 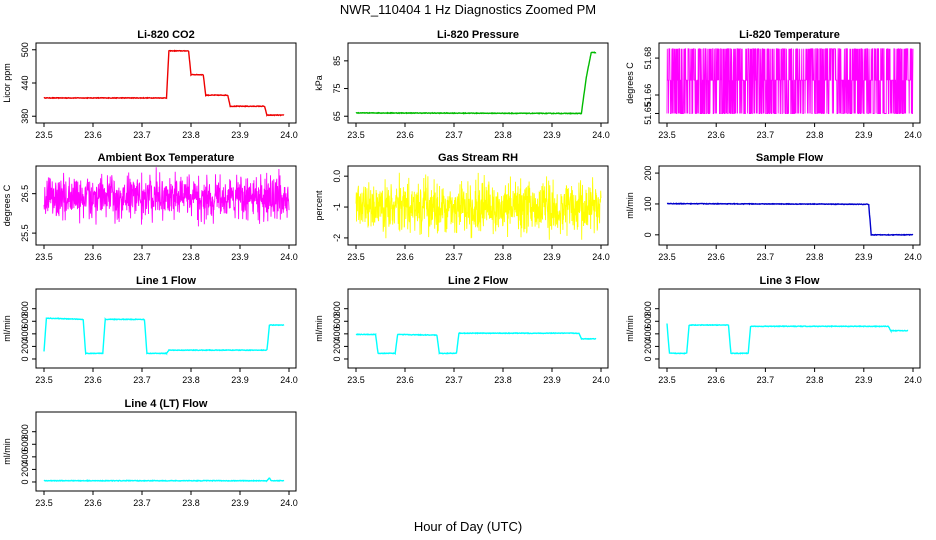 I want to click on y-tick-label: 100, so click(x=648, y=203).